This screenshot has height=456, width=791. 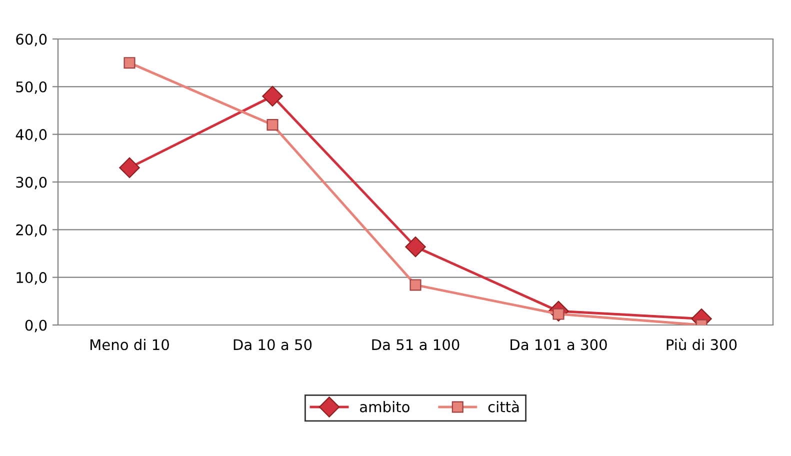 What do you see at coordinates (416, 344) in the screenshot?
I see `x-tick-label: Da 51 a 100` at bounding box center [416, 344].